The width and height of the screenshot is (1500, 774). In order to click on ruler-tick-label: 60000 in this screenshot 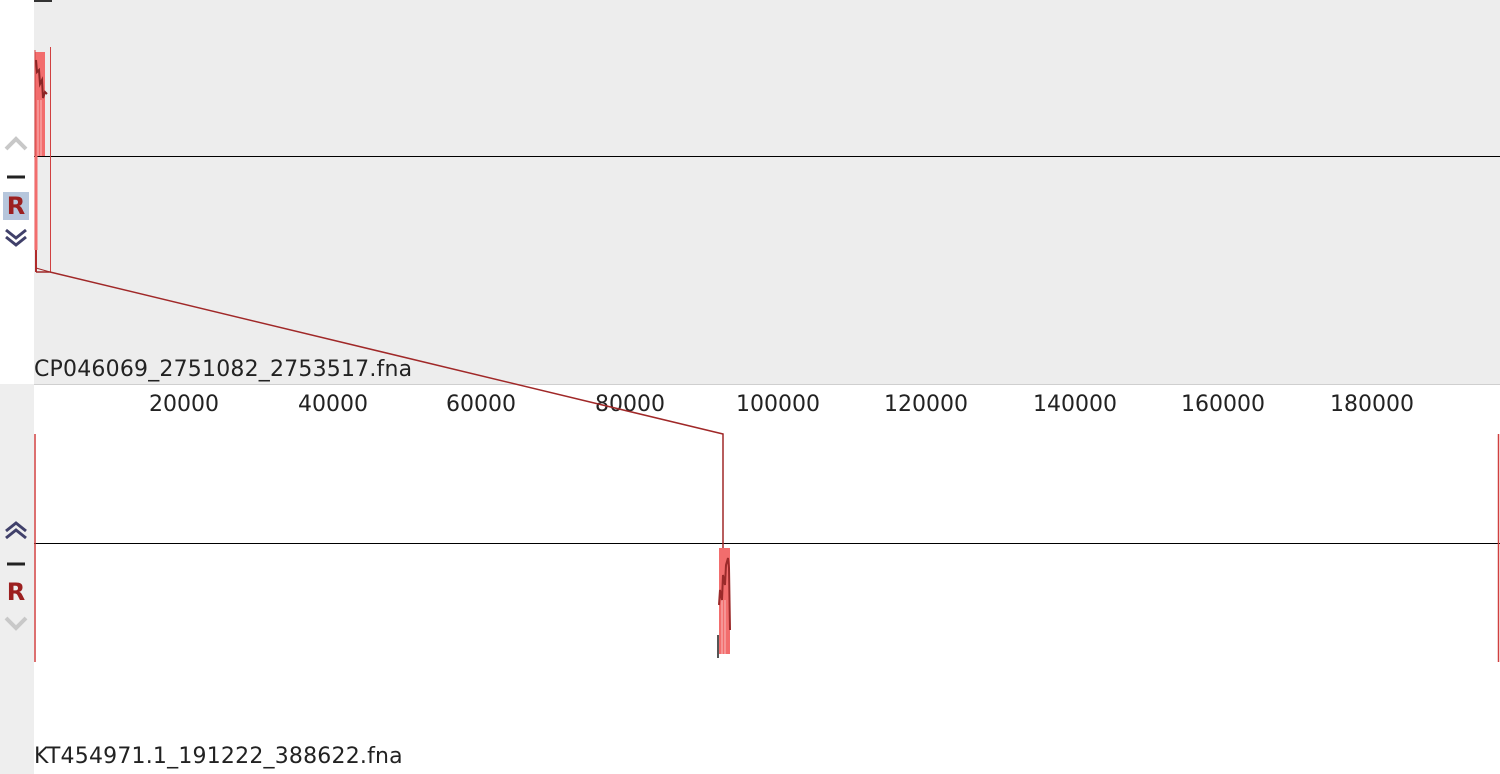, I will do `click(481, 404)`.